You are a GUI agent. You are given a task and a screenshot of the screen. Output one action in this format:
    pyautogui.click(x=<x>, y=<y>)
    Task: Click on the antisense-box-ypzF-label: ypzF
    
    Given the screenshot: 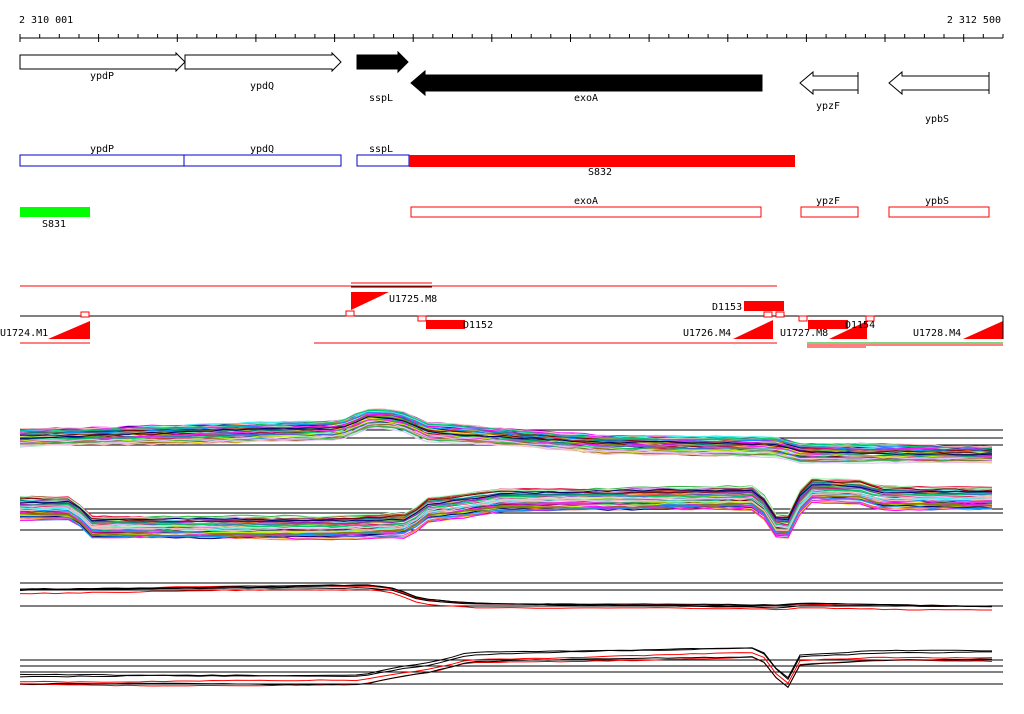 What is the action you would take?
    pyautogui.click(x=828, y=201)
    